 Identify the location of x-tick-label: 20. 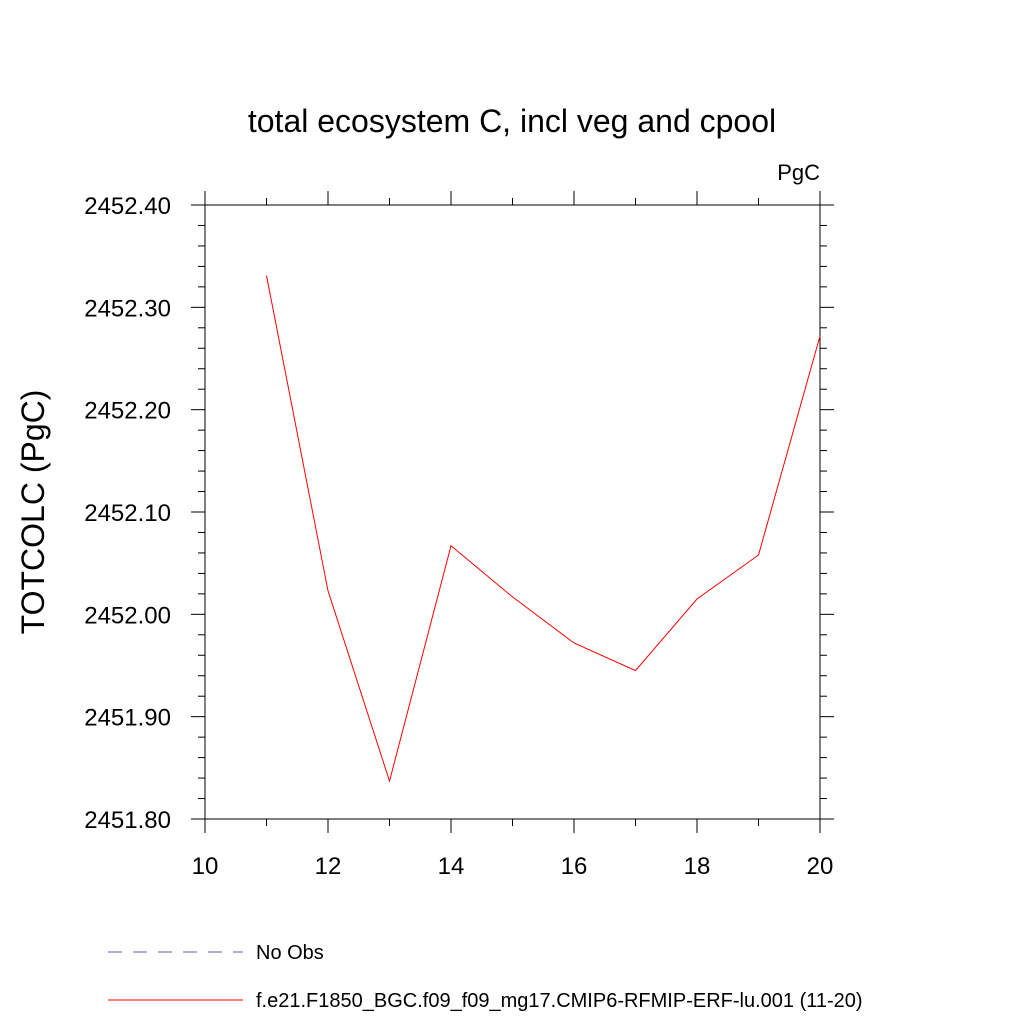
(820, 866).